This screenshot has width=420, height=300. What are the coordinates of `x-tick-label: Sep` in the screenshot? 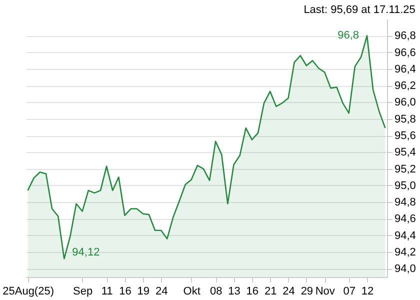 It's located at (83, 292).